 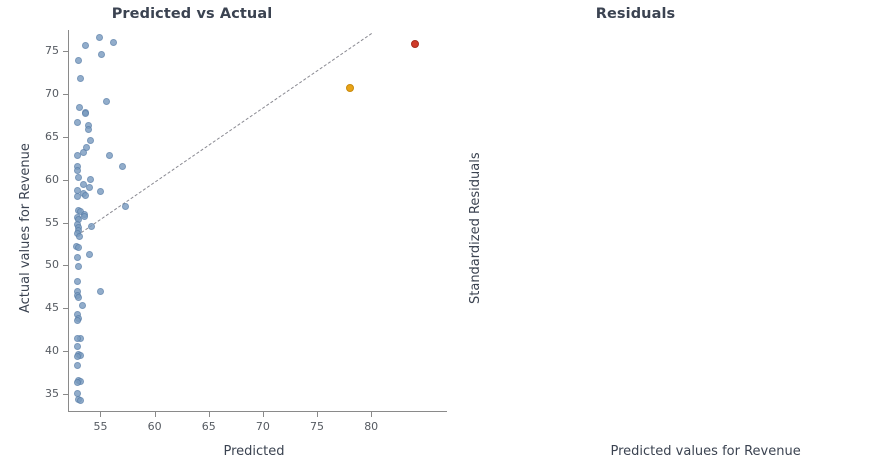 What do you see at coordinates (52, 351) in the screenshot?
I see `y-tick-label: 40` at bounding box center [52, 351].